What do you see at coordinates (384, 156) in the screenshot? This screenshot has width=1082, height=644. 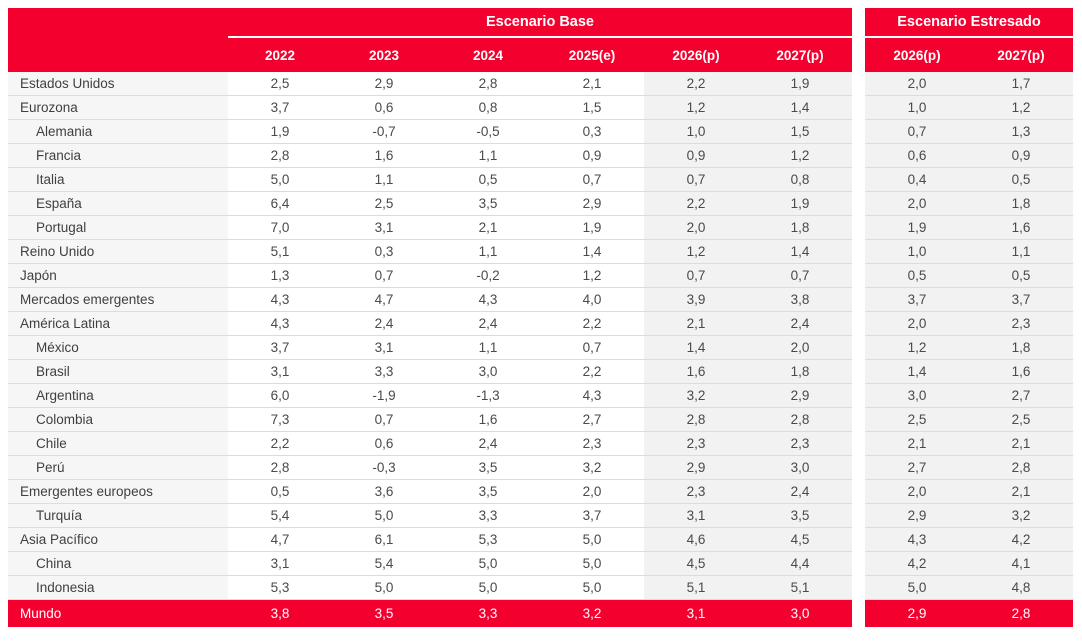 I see `value-cell: 1,6` at bounding box center [384, 156].